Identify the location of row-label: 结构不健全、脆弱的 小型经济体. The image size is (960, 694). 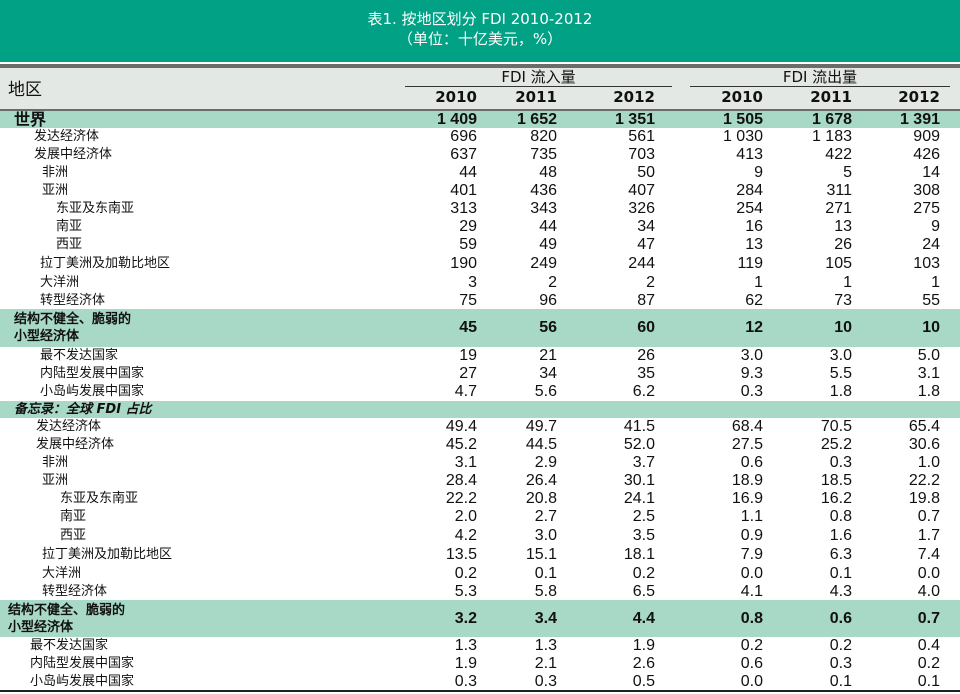
(66, 619).